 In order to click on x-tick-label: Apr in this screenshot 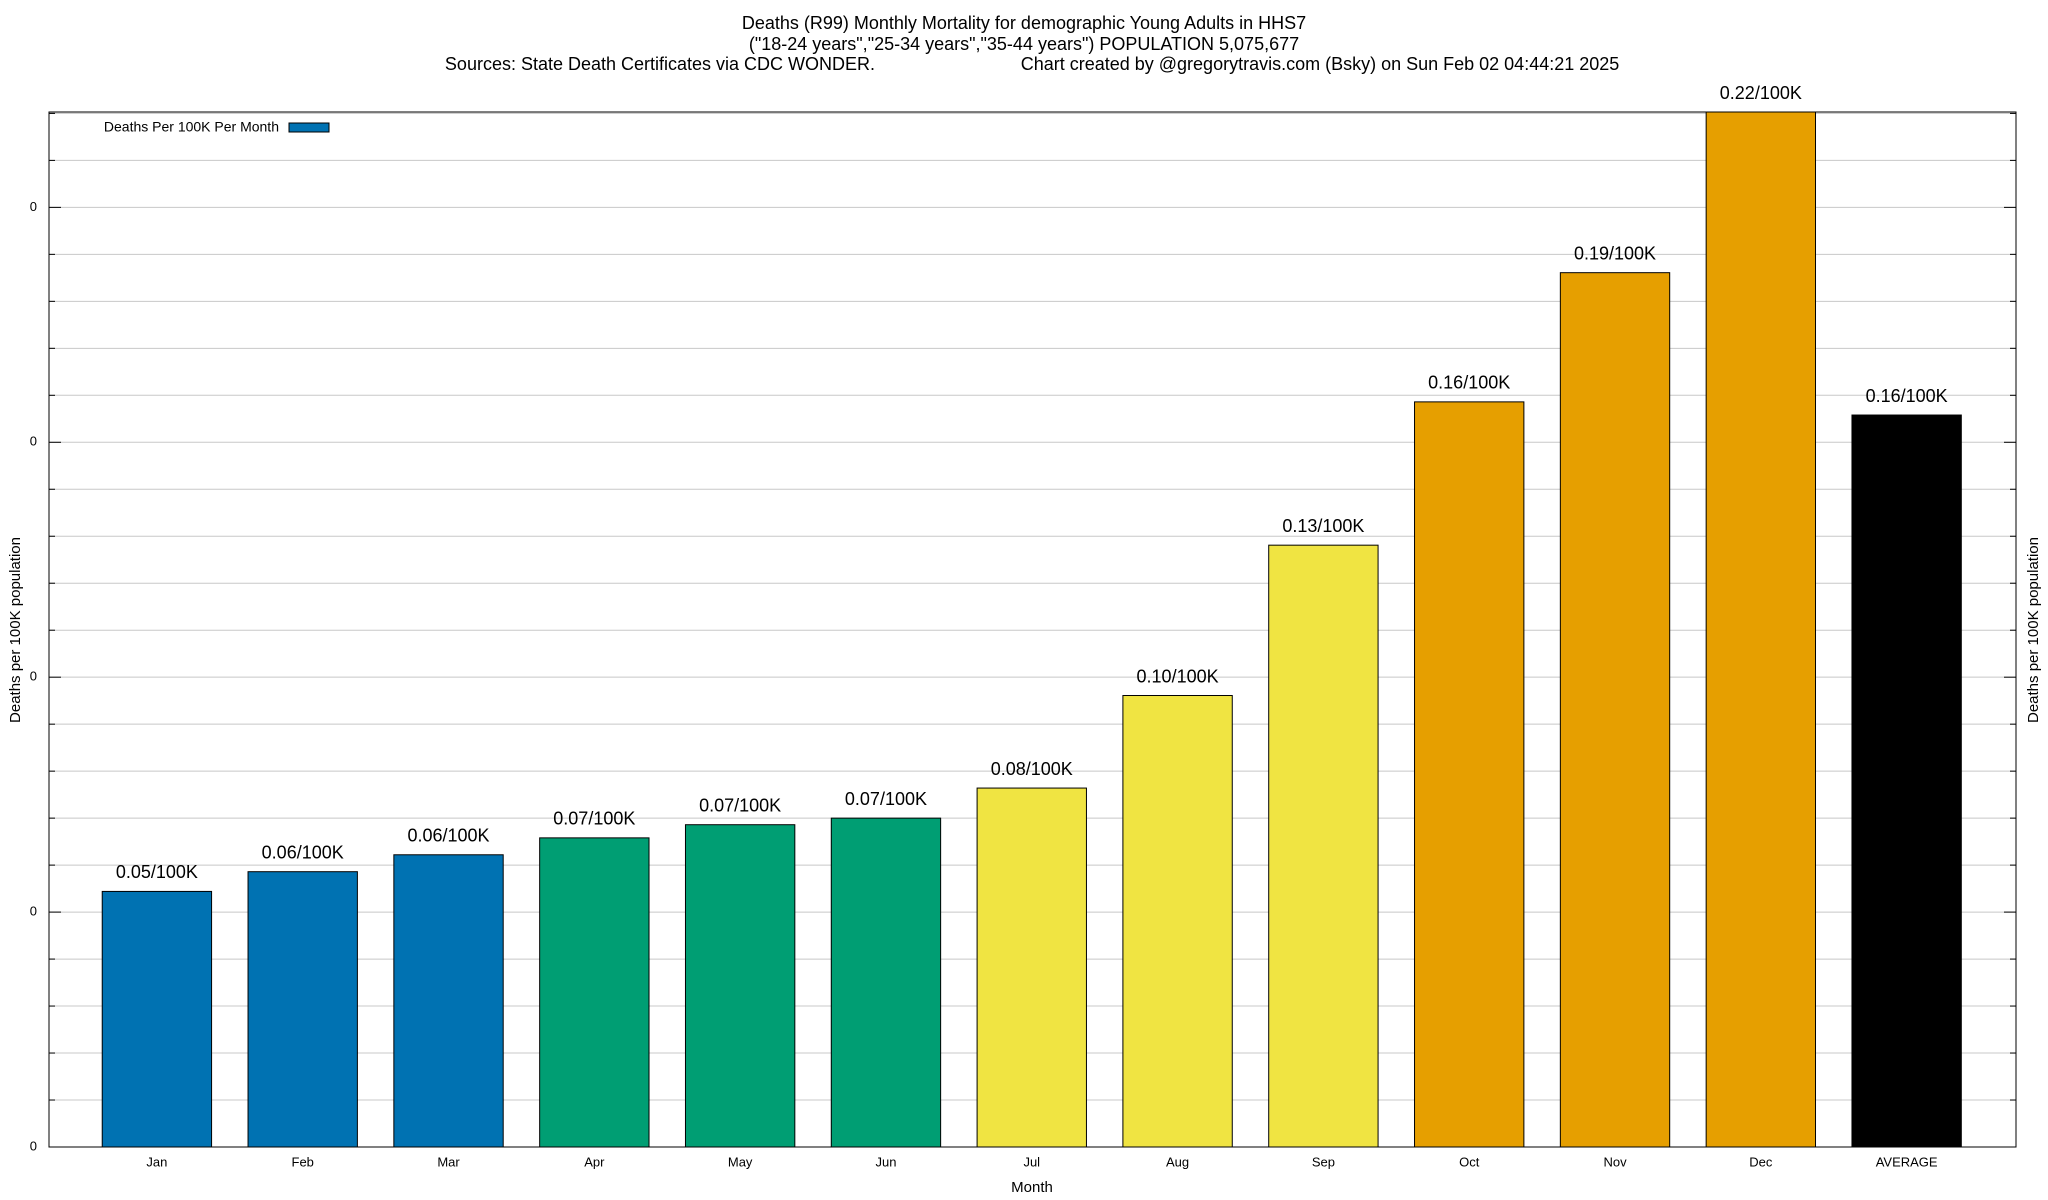, I will do `click(594, 1161)`.